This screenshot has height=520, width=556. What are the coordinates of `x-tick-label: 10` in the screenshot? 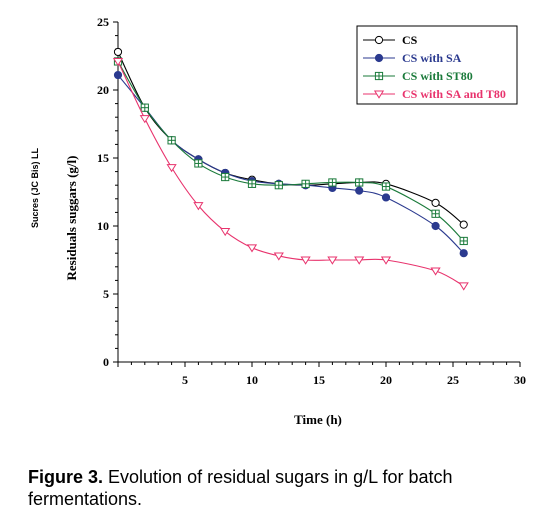 It's located at (252, 380).